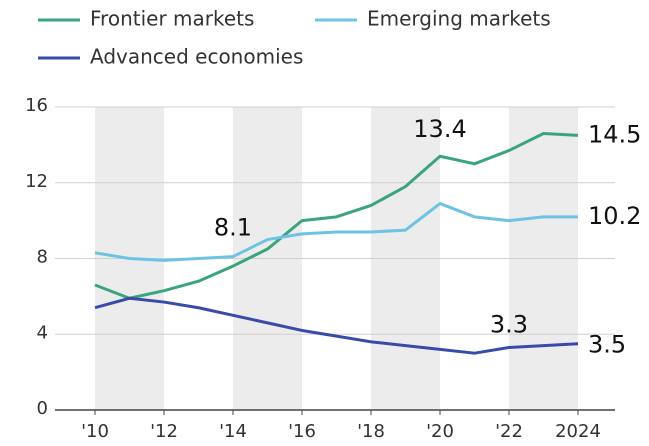 The height and width of the screenshot is (446, 649). Describe the element at coordinates (440, 431) in the screenshot. I see `x-tick-label: '20` at that location.